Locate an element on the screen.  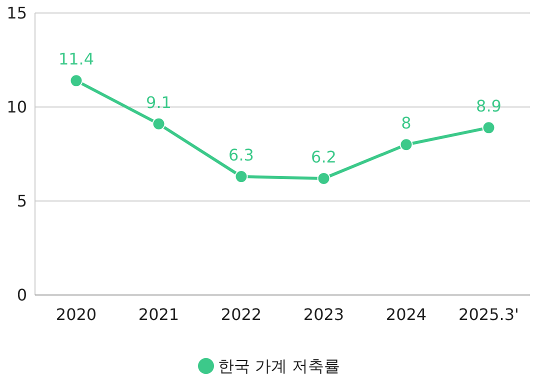
y-tick-label: 15 is located at coordinates (16, 13).